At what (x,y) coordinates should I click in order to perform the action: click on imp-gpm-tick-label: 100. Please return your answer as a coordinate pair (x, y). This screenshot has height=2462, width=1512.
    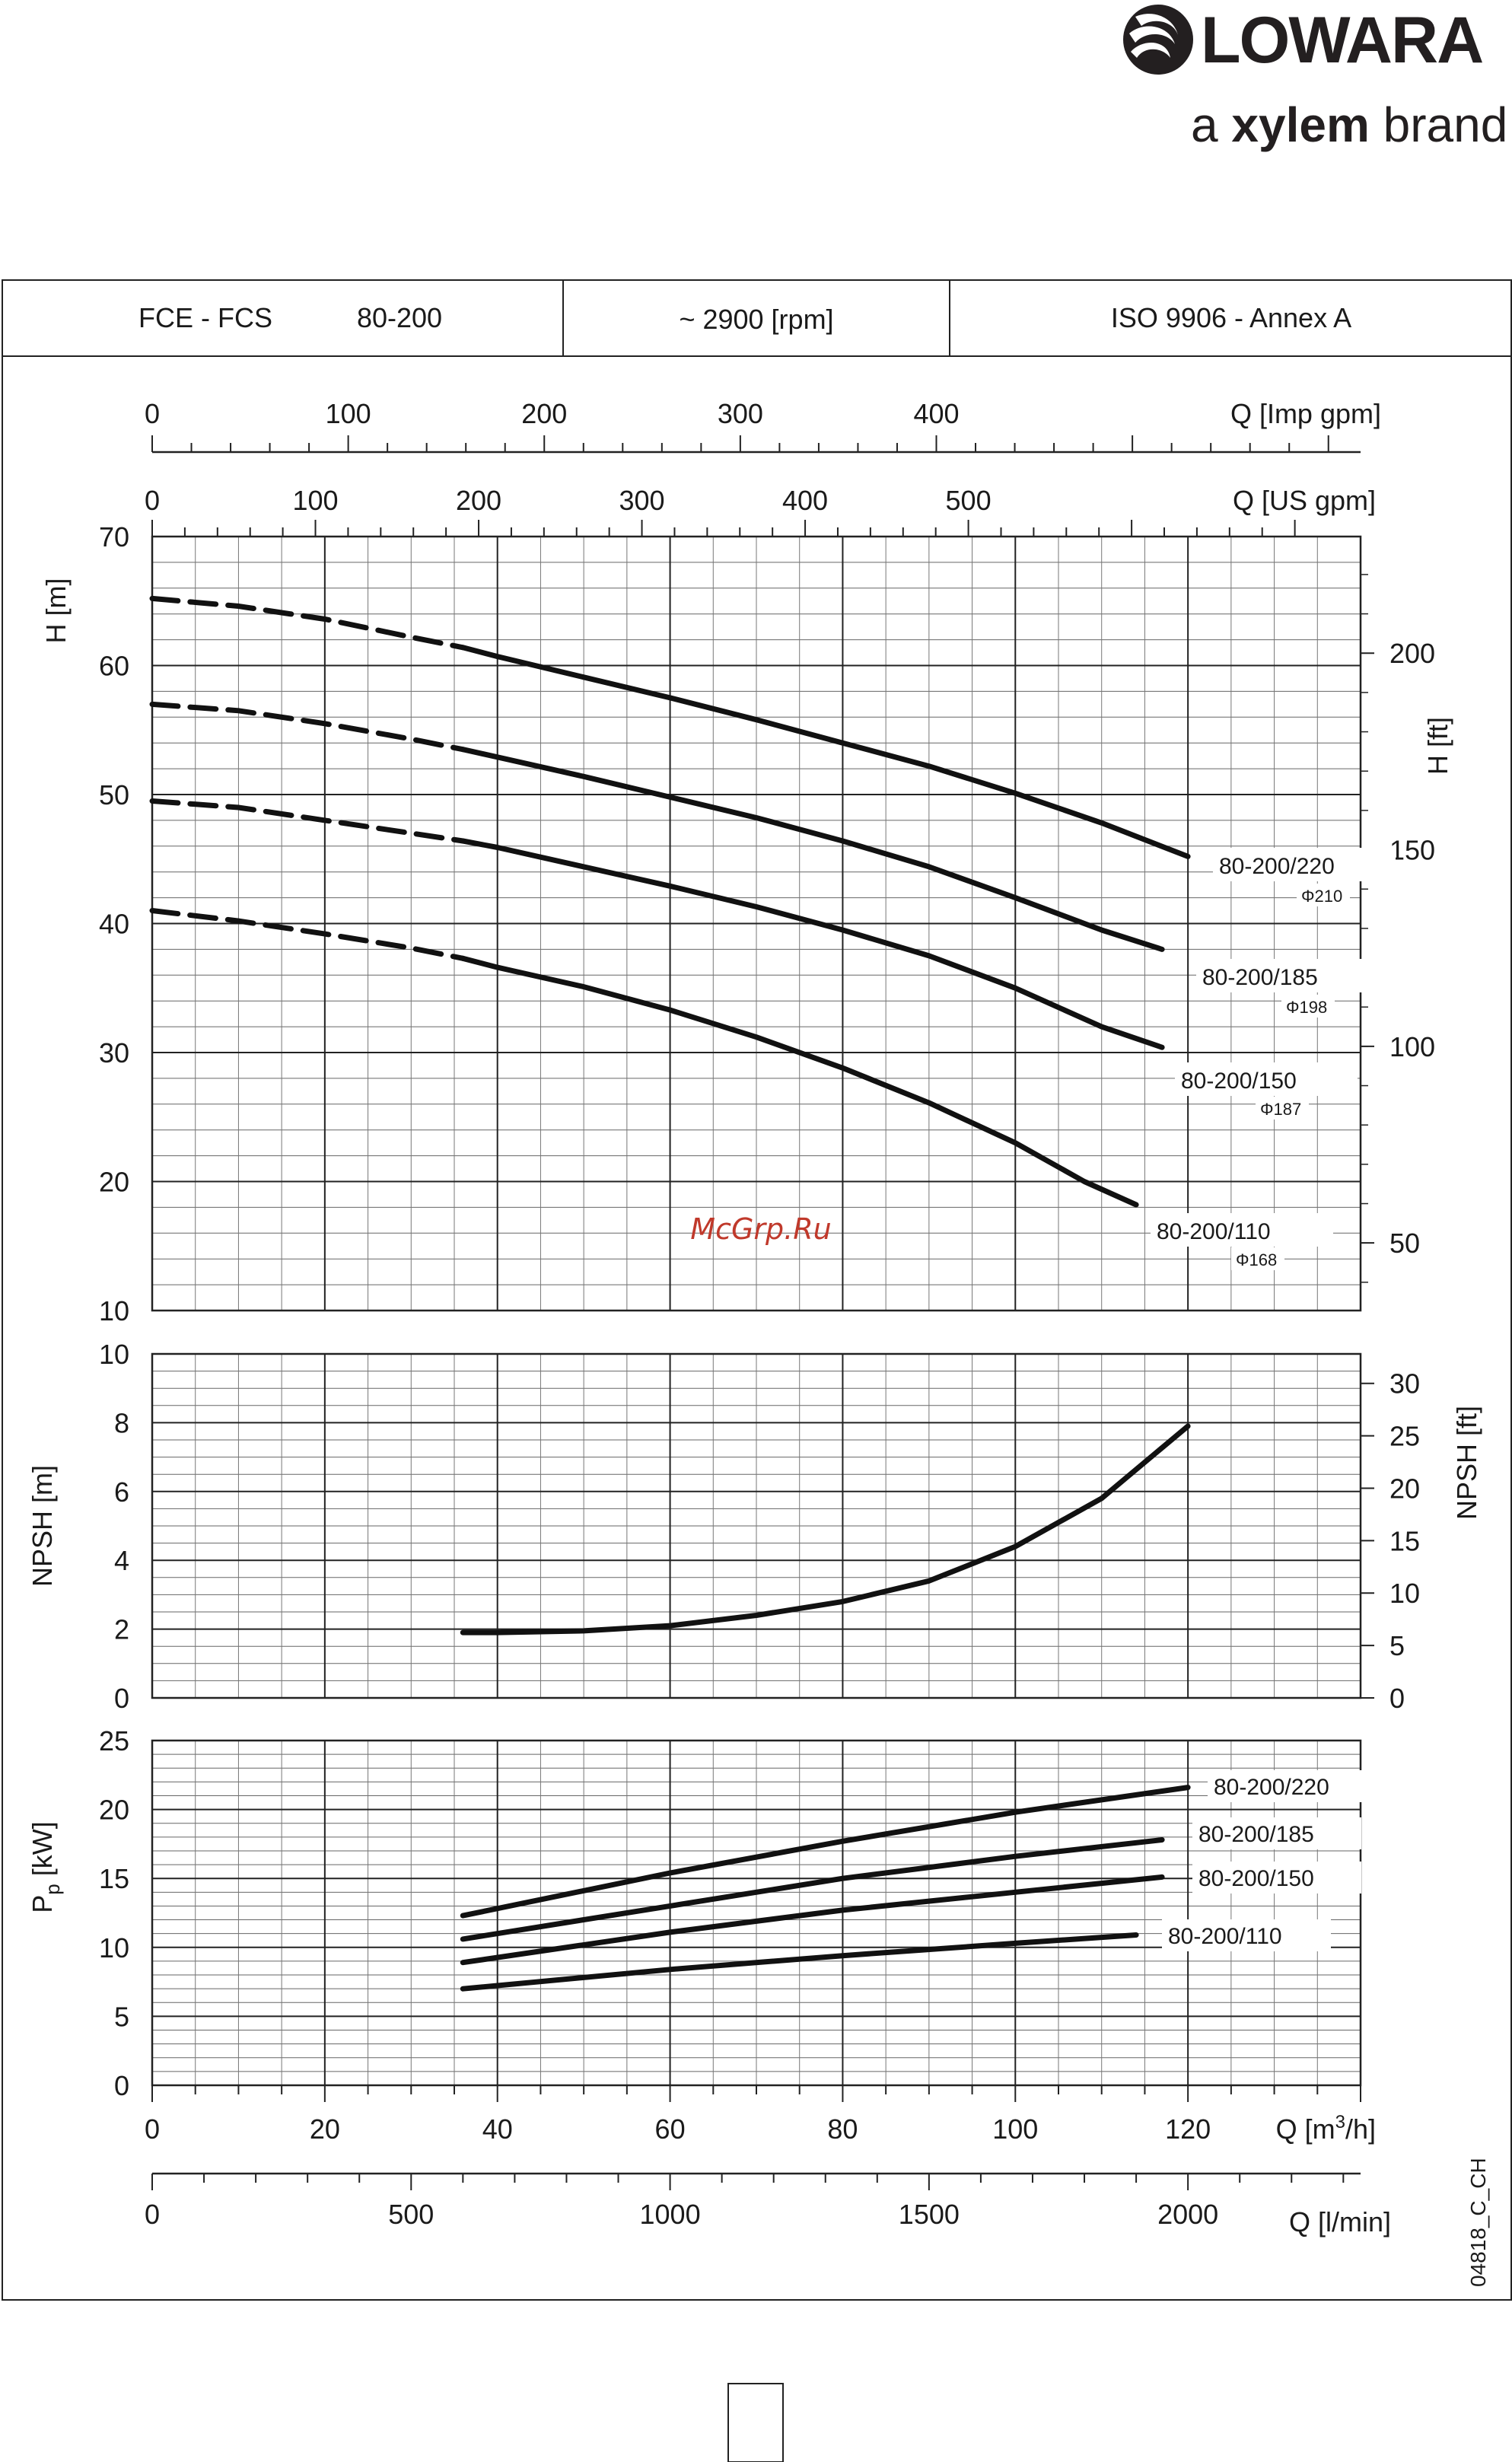
    Looking at the image, I should click on (348, 414).